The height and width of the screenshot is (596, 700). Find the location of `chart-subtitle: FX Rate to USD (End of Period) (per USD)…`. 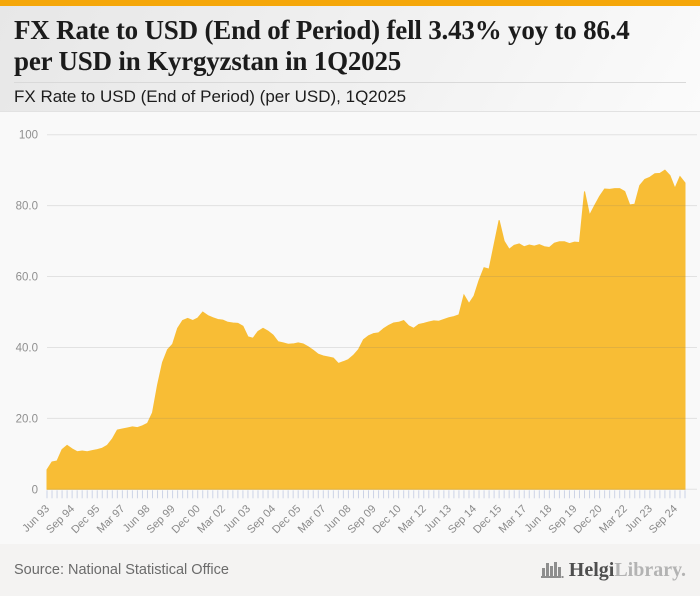

chart-subtitle: FX Rate to USD (End of Period) (per USD)… is located at coordinates (210, 96).